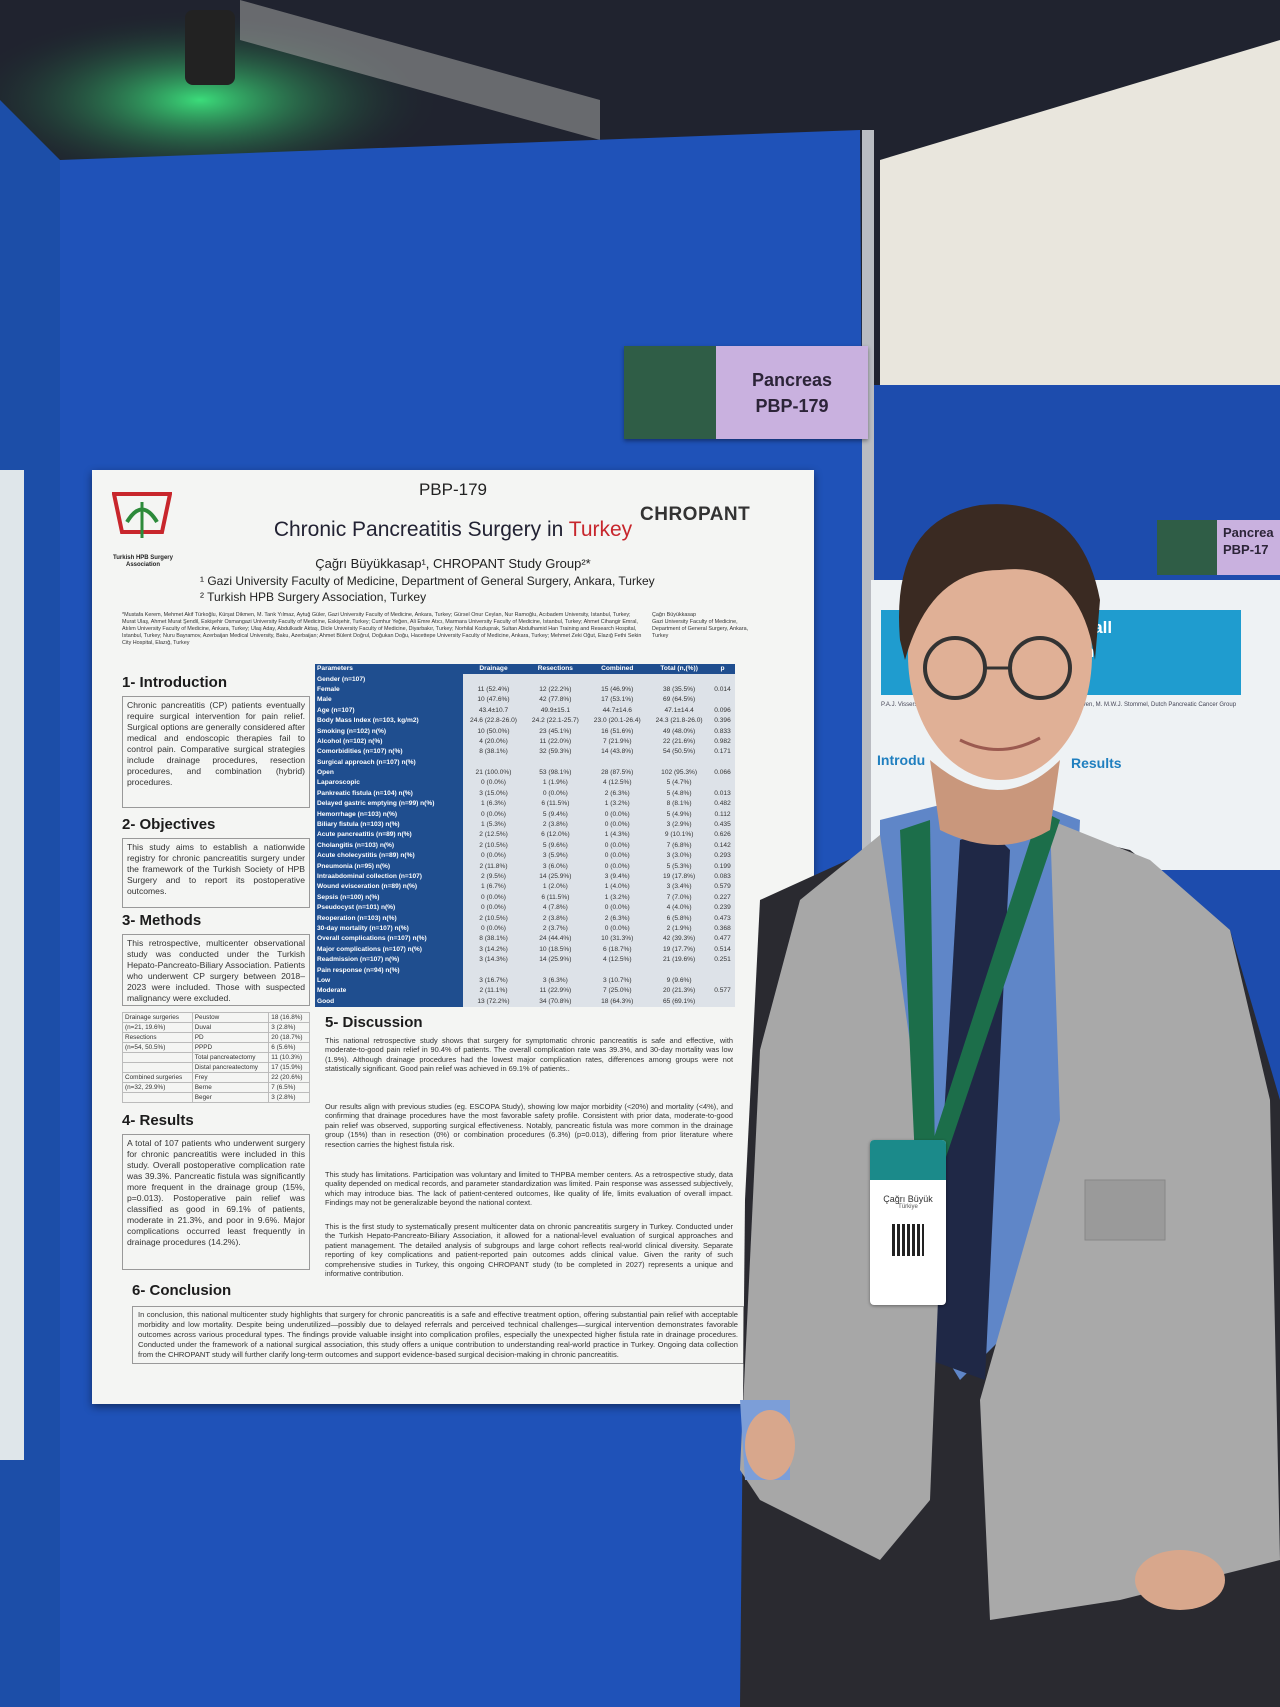 Image resolution: width=1280 pixels, height=1707 pixels. What do you see at coordinates (679, 710) in the screenshot?
I see `table-cell: 47.1±14.4` at bounding box center [679, 710].